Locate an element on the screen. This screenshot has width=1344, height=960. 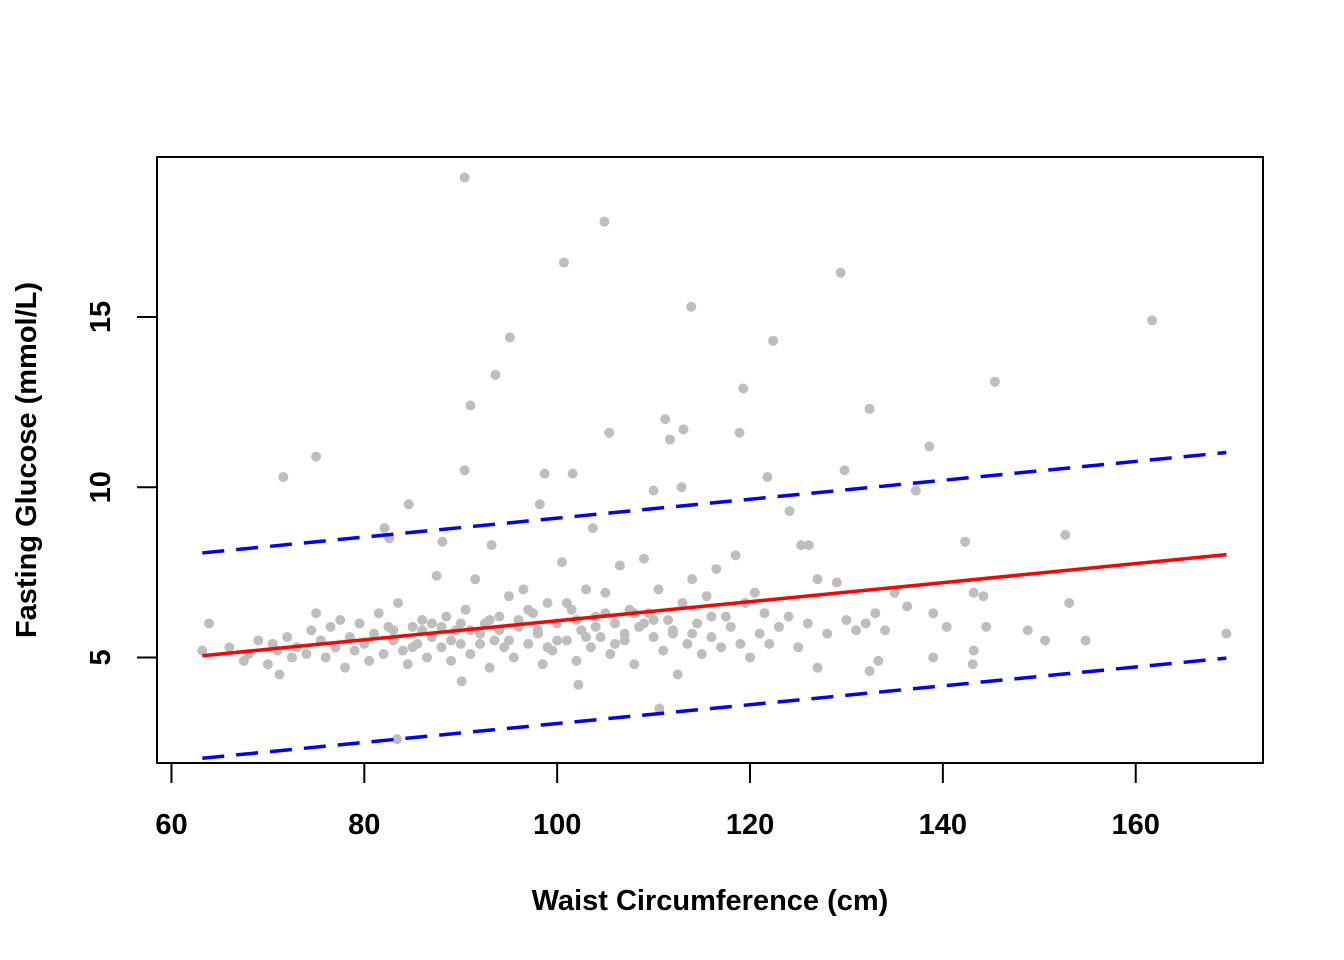
y-axis-label: Fasting Glucose (mmol/L) is located at coordinates (27, 460).